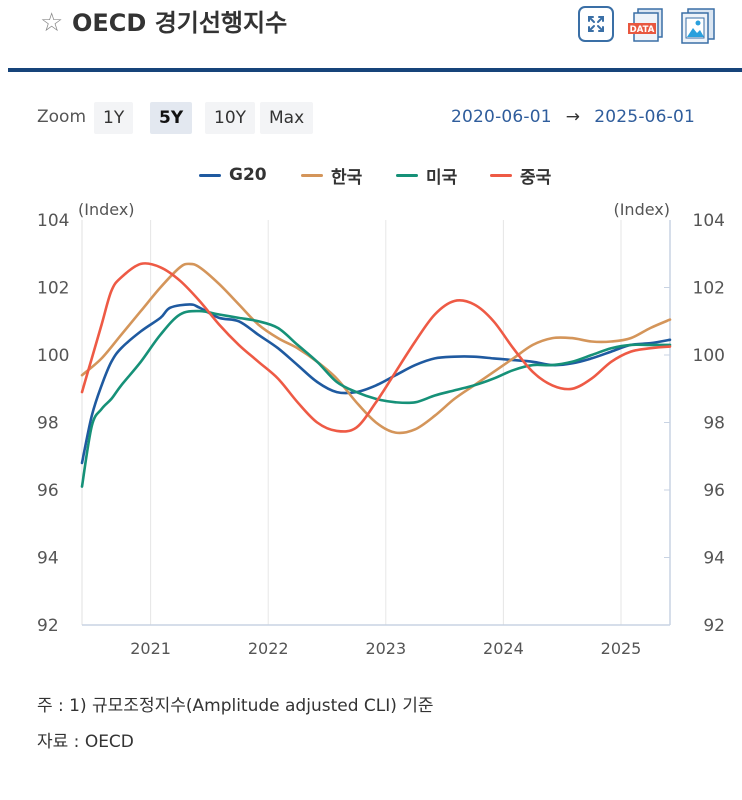 The height and width of the screenshot is (800, 742). I want to click on y-tick-label-right: 98, so click(714, 424).